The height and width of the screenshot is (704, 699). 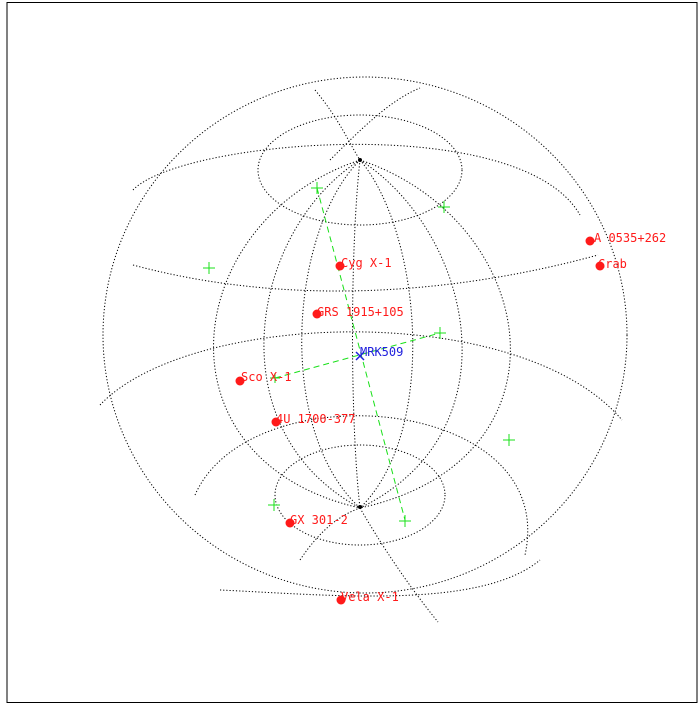 I want to click on source-sco-x-1: Sco X-1, so click(x=263, y=378).